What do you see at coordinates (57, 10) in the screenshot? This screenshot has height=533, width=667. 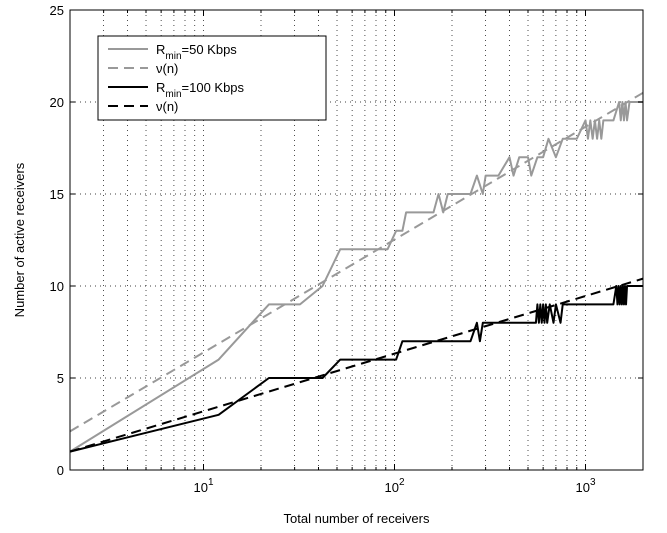 I see `y-tick-label: 25` at bounding box center [57, 10].